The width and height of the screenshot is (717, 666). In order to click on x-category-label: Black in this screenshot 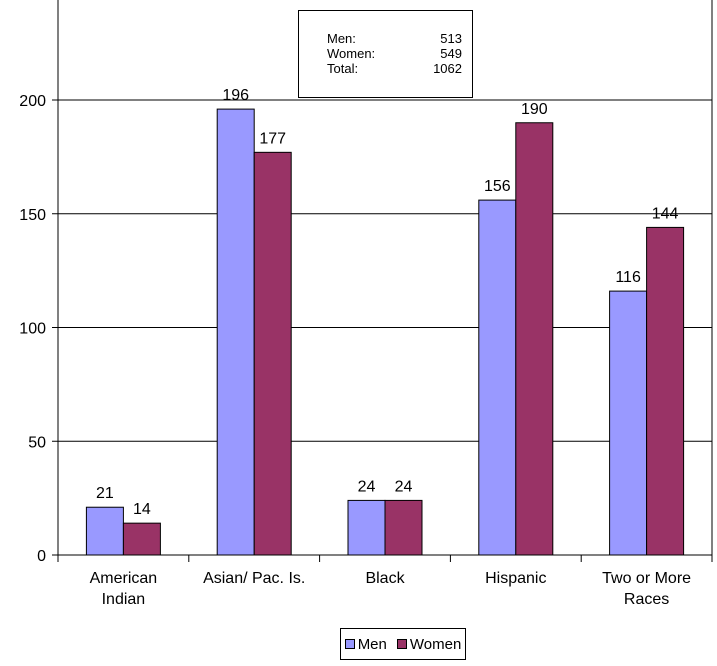, I will do `click(385, 578)`.